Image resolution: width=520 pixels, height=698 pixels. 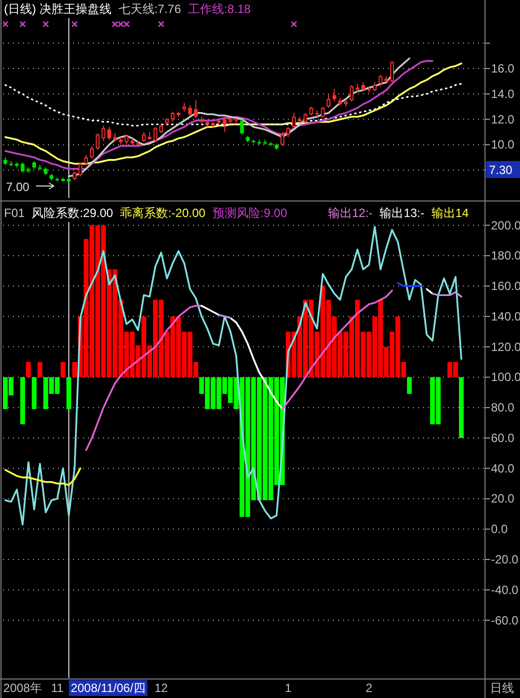 I want to click on x-axis-title: 日线, so click(x=502, y=688).